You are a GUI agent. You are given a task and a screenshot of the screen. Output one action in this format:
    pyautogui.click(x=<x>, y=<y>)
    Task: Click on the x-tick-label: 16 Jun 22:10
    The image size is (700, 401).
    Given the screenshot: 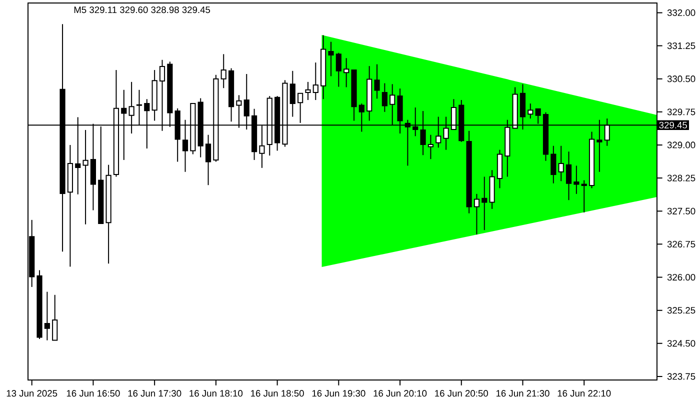 What is the action you would take?
    pyautogui.click(x=584, y=393)
    